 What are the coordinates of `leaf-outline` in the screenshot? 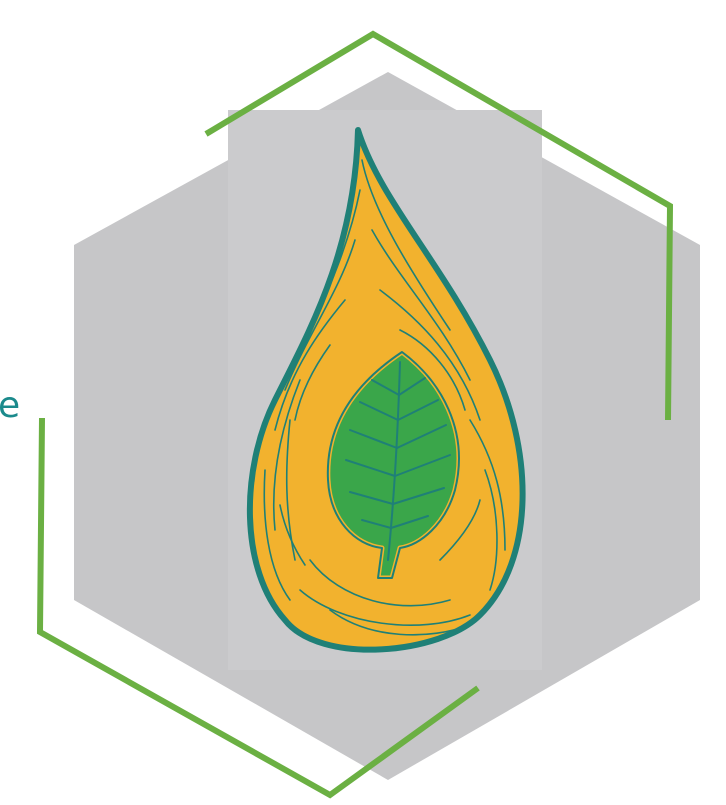 It's located at (393, 465).